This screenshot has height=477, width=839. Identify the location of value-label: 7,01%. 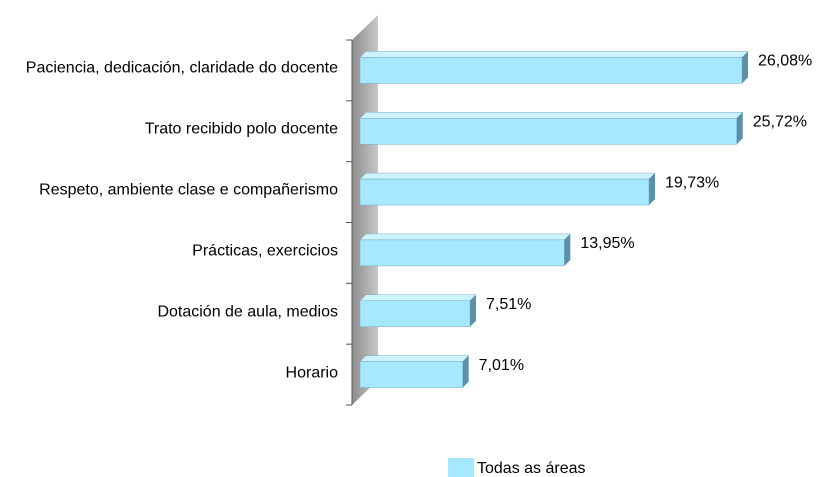
(501, 365).